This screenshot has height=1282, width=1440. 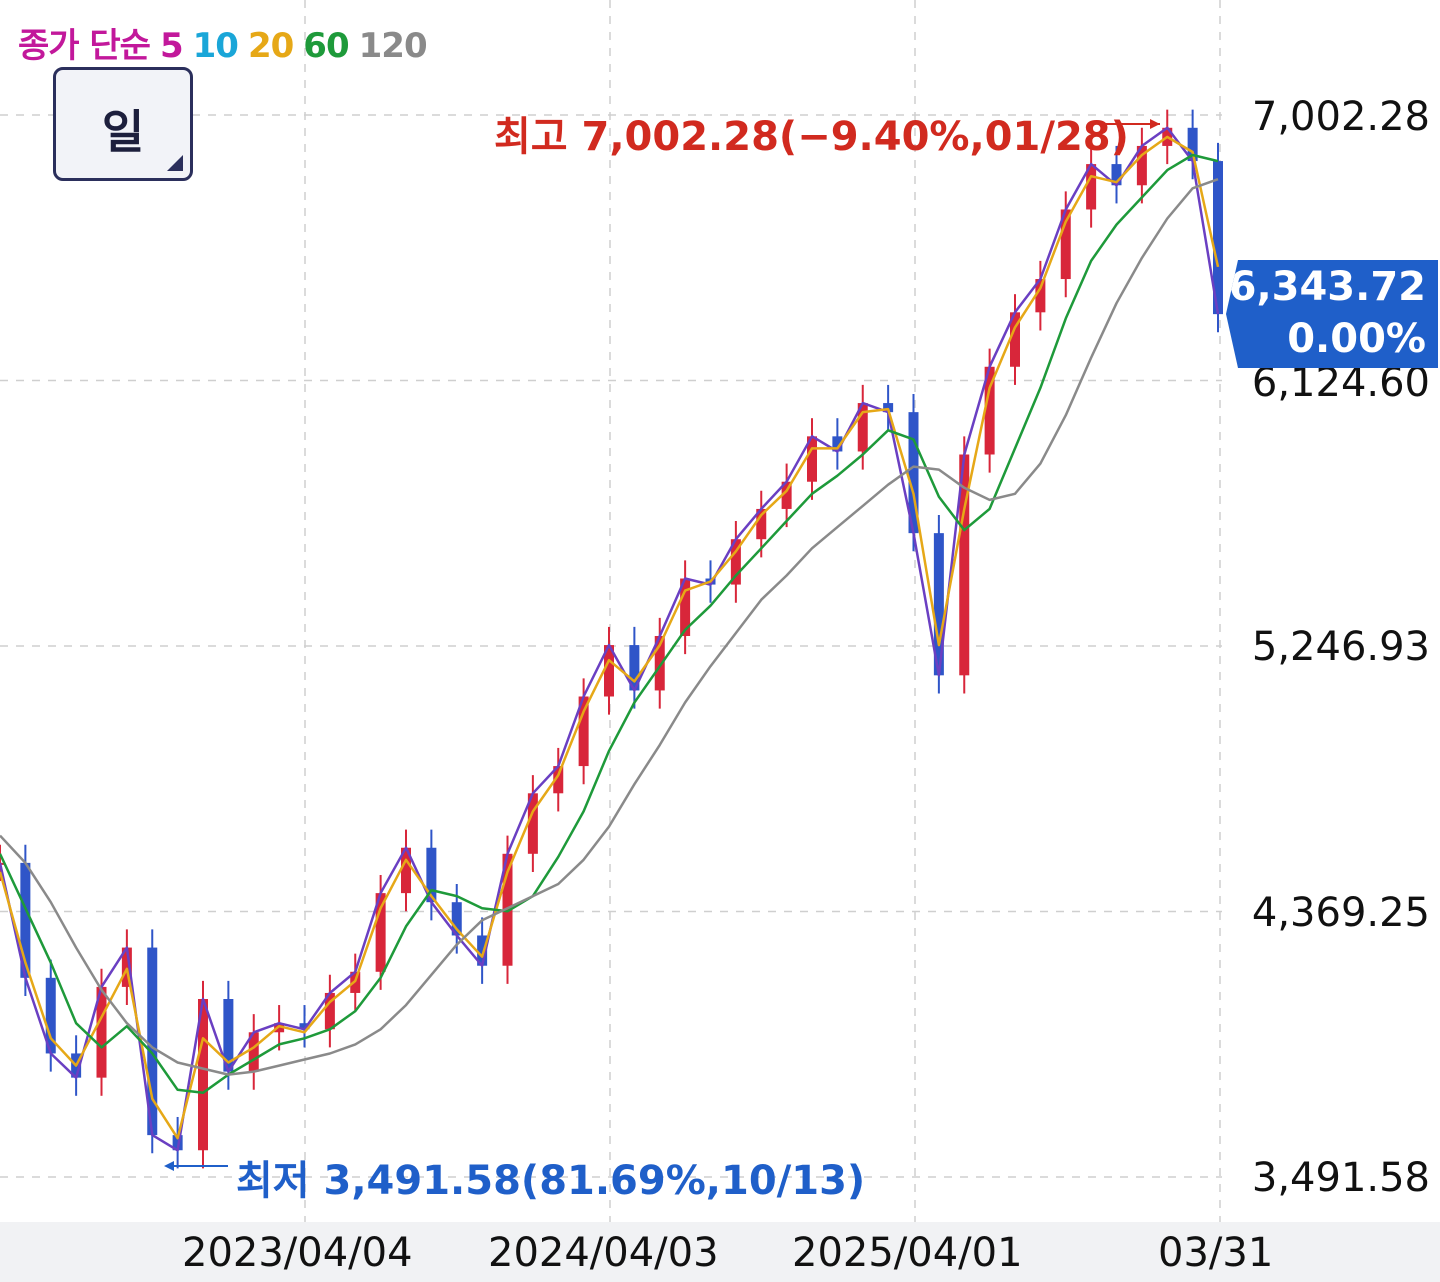 I want to click on high-arrow-head, so click(x=1155, y=124).